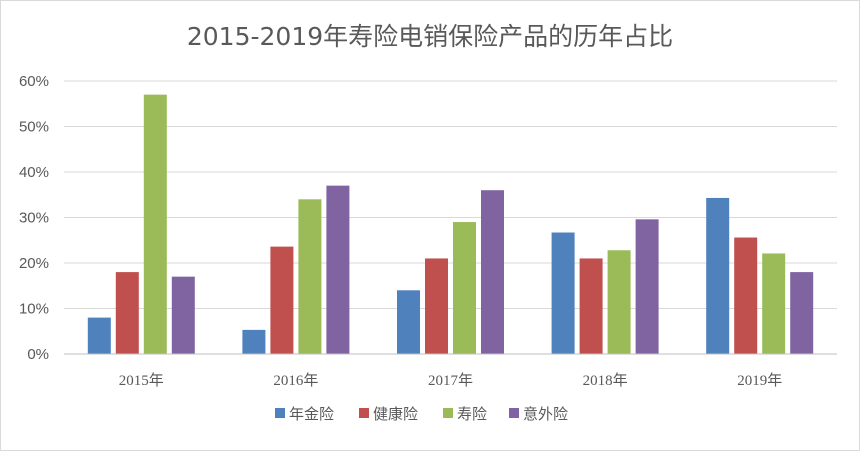 This screenshot has height=451, width=860. I want to click on x-tick-label: 2017年, so click(450, 380).